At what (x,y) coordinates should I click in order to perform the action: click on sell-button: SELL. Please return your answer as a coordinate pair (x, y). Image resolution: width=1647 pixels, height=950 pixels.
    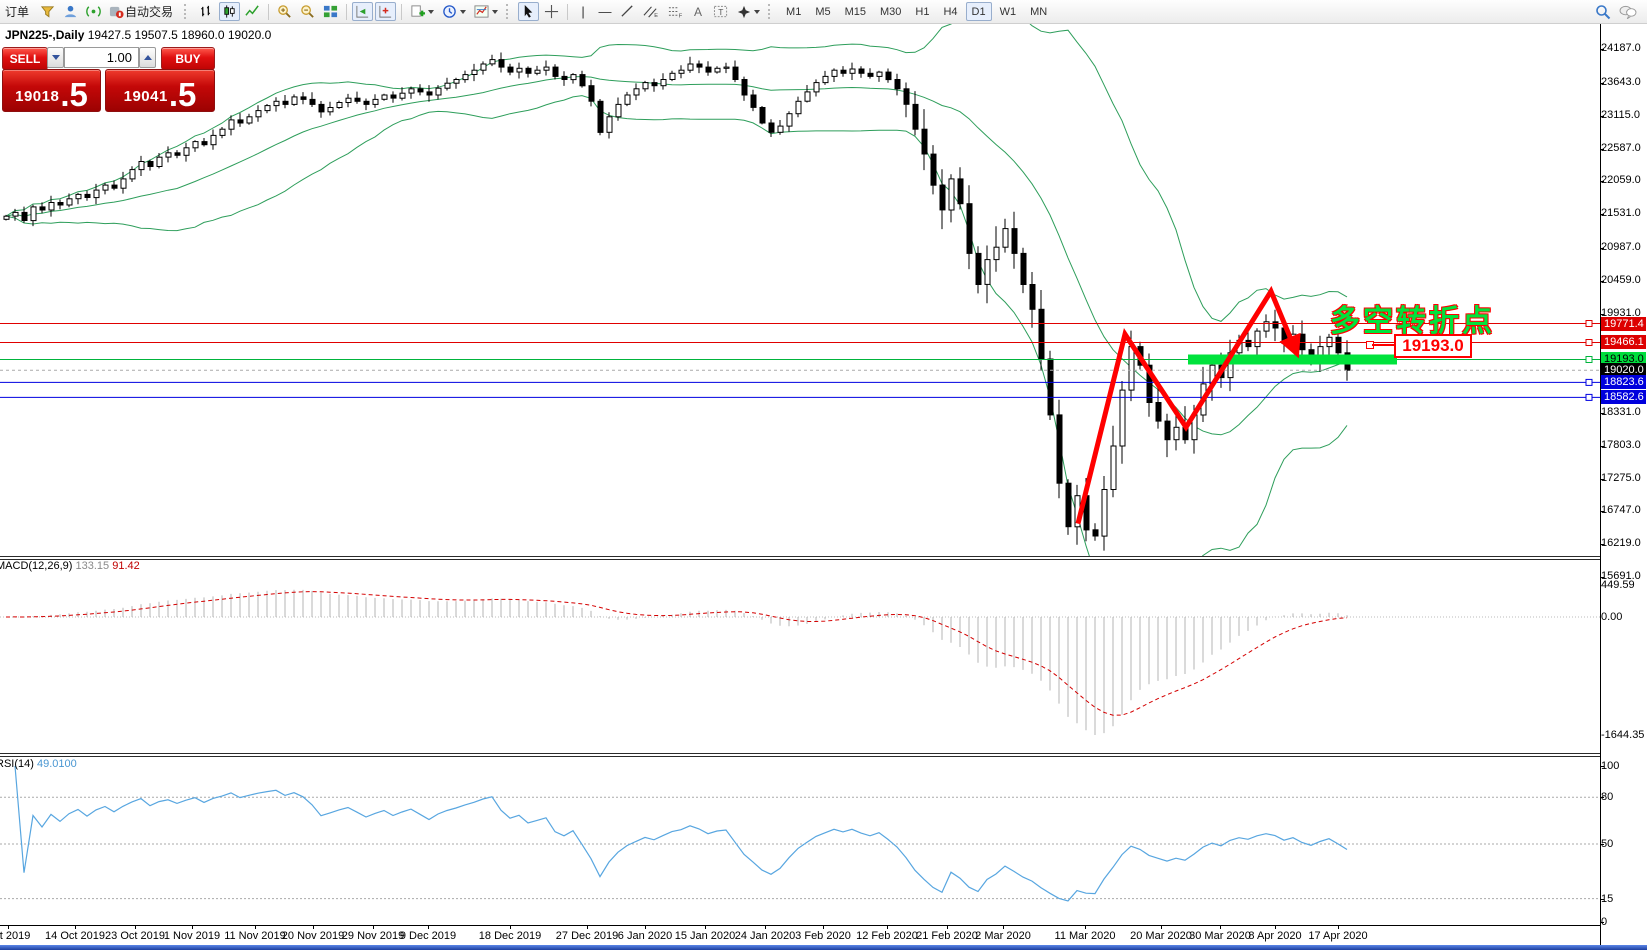
    Looking at the image, I should click on (25, 58).